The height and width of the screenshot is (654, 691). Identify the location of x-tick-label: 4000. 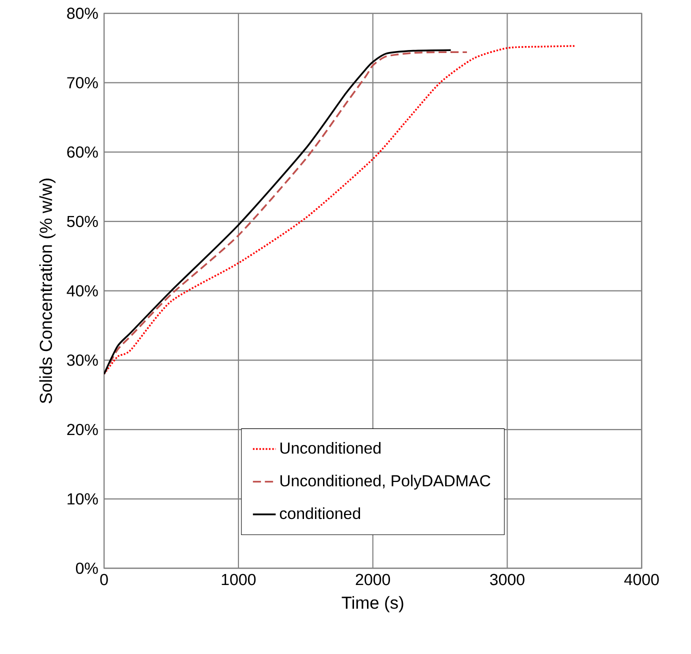
(641, 580).